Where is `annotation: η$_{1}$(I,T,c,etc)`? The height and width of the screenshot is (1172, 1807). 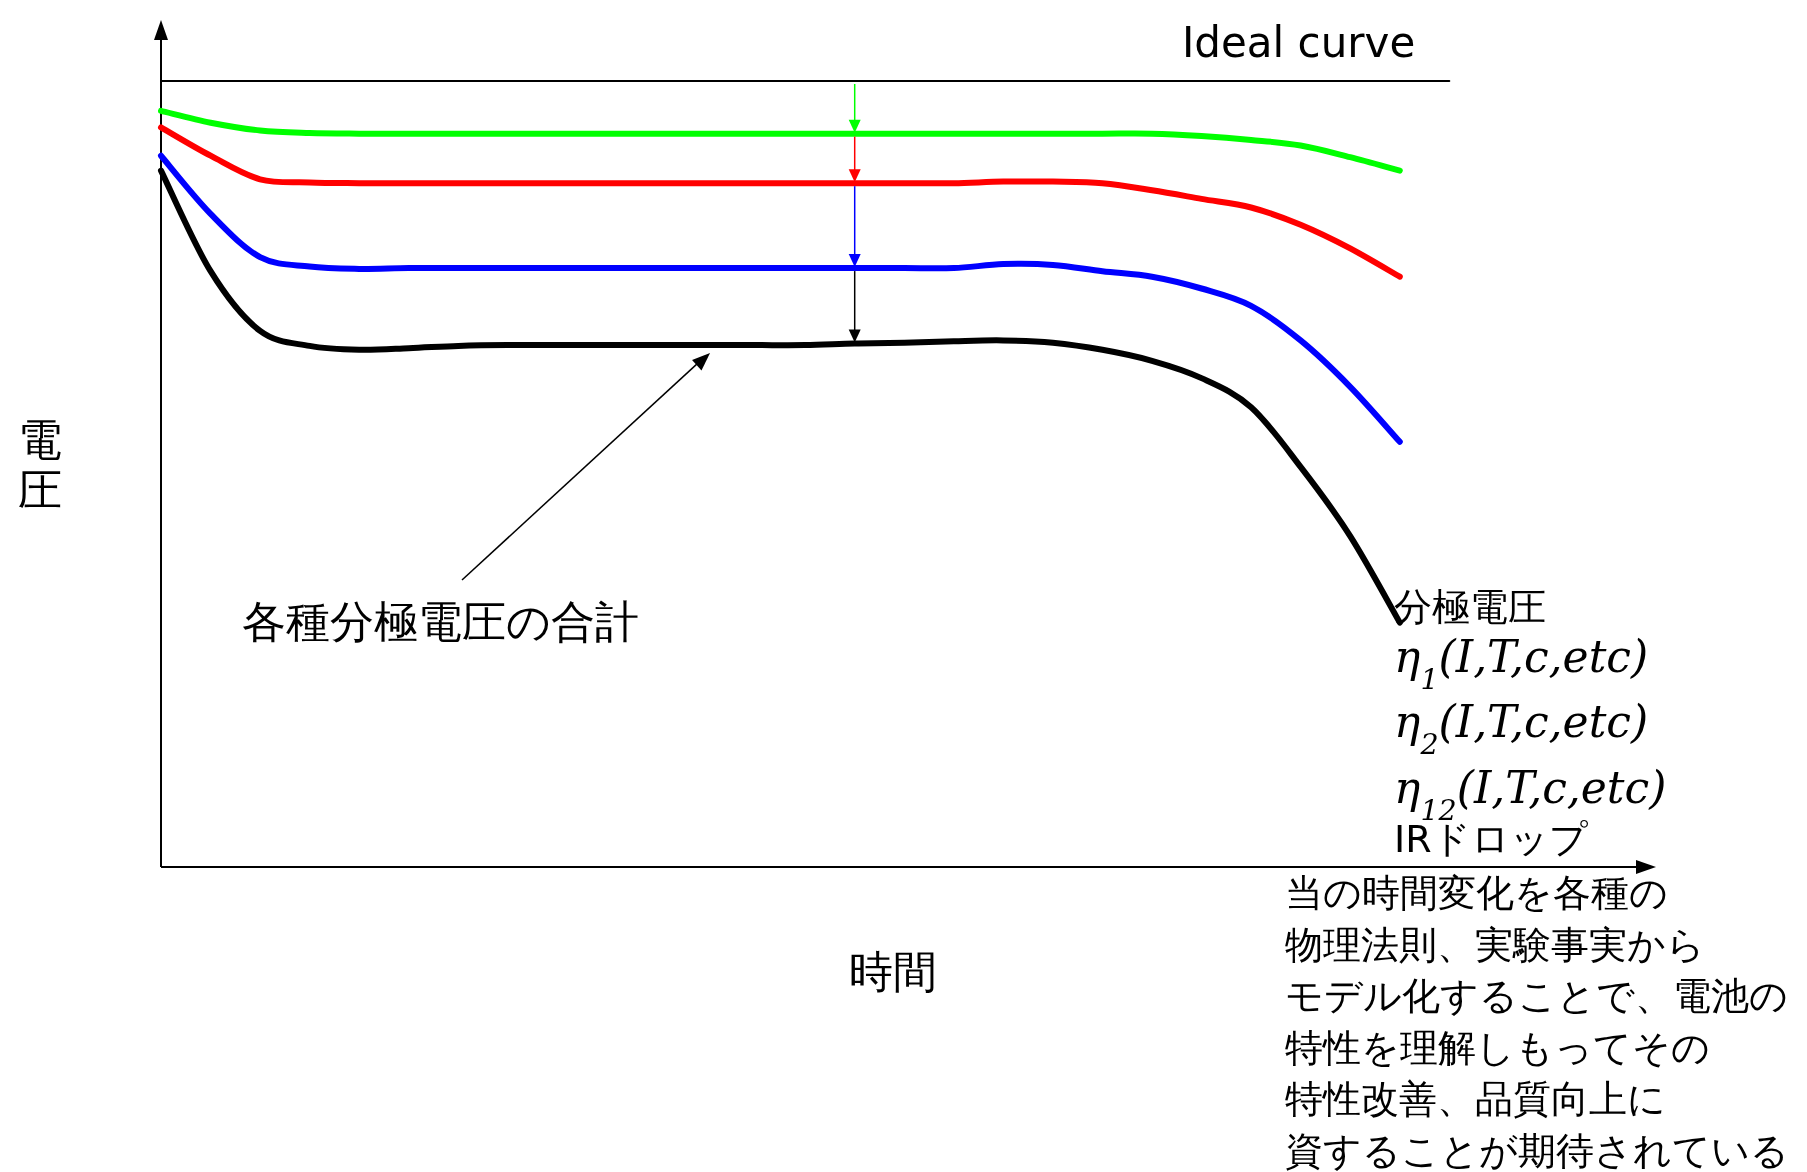 annotation: η$_{1}$(I,T,c,etc) is located at coordinates (1521, 663).